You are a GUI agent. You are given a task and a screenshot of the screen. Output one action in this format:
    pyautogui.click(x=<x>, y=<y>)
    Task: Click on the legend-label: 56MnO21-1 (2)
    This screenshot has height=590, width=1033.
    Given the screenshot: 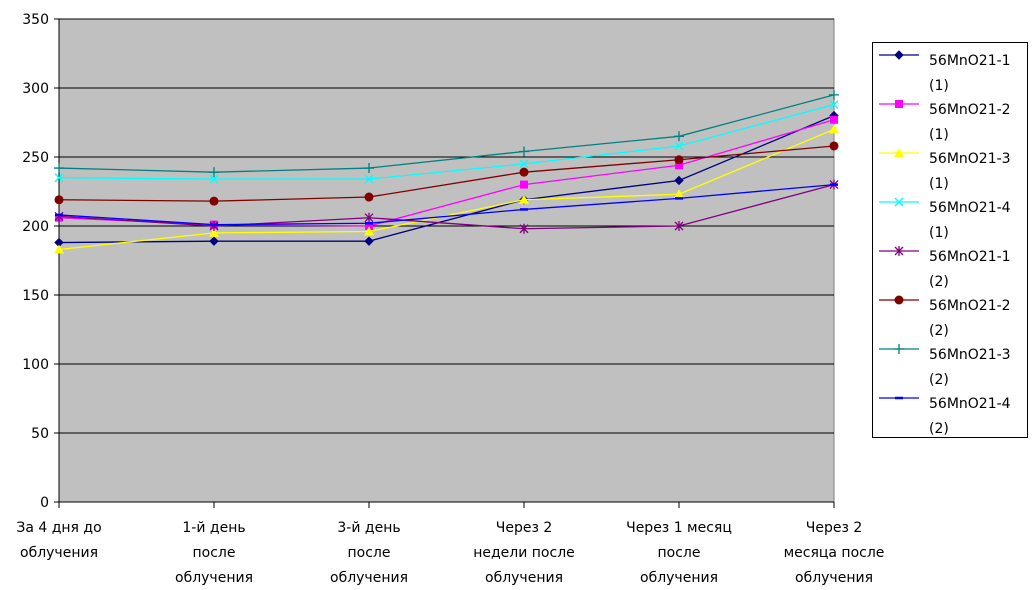 What is the action you would take?
    pyautogui.click(x=970, y=269)
    